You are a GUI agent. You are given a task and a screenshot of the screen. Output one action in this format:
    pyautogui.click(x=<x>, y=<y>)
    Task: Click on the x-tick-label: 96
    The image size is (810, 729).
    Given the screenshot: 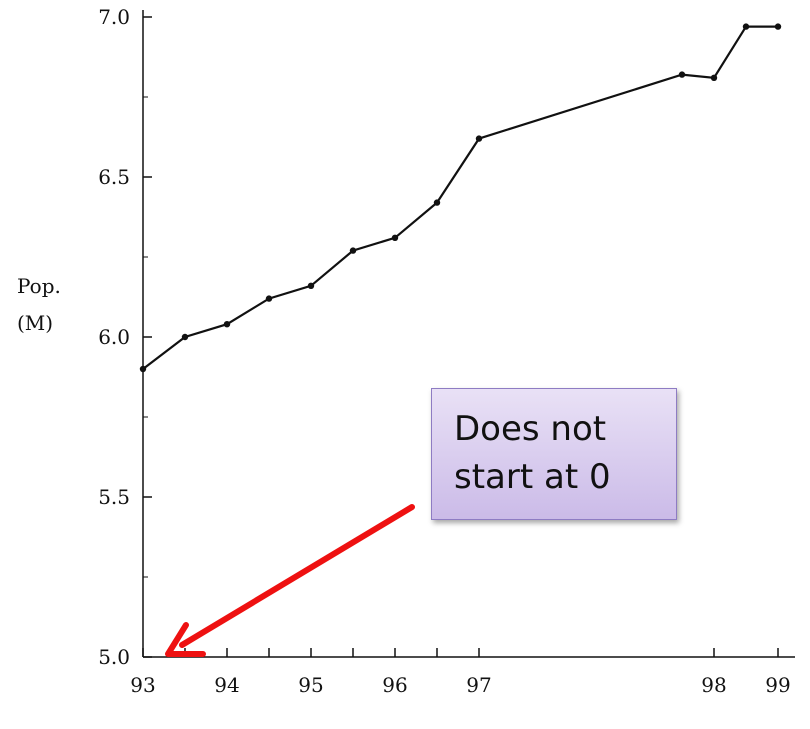 What is the action you would take?
    pyautogui.click(x=394, y=685)
    